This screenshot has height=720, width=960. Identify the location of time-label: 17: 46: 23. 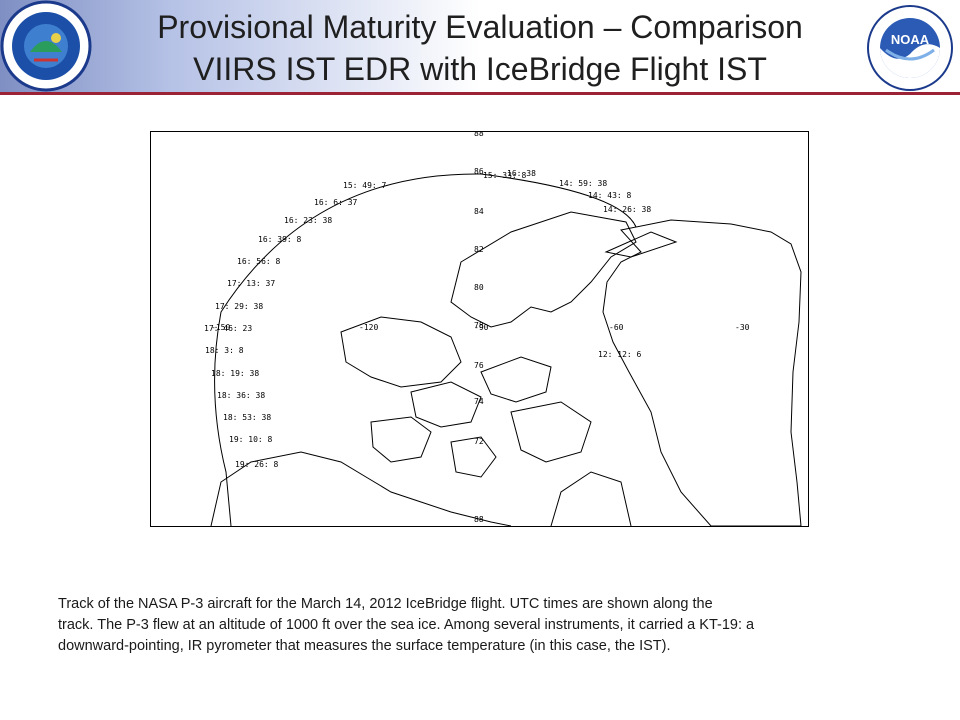
(228, 328).